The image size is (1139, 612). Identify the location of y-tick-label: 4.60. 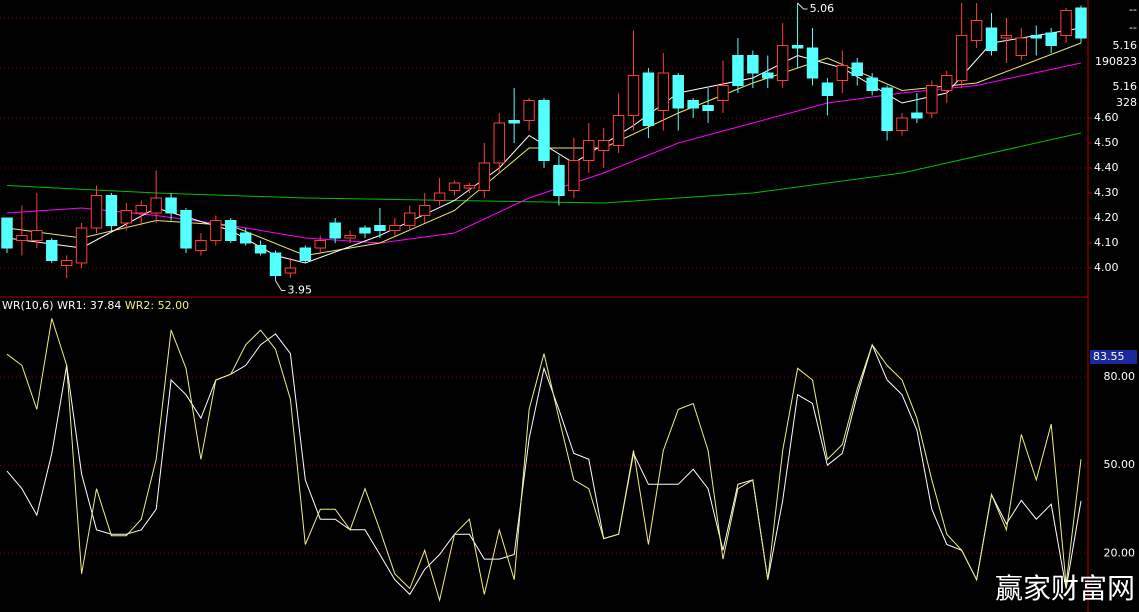
(1106, 117).